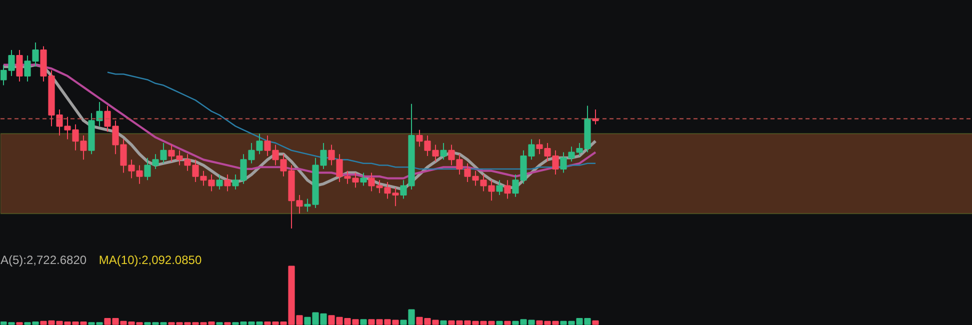 This screenshot has width=972, height=325. What do you see at coordinates (43, 259) in the screenshot?
I see `annotation: A(5):2,722.6820` at bounding box center [43, 259].